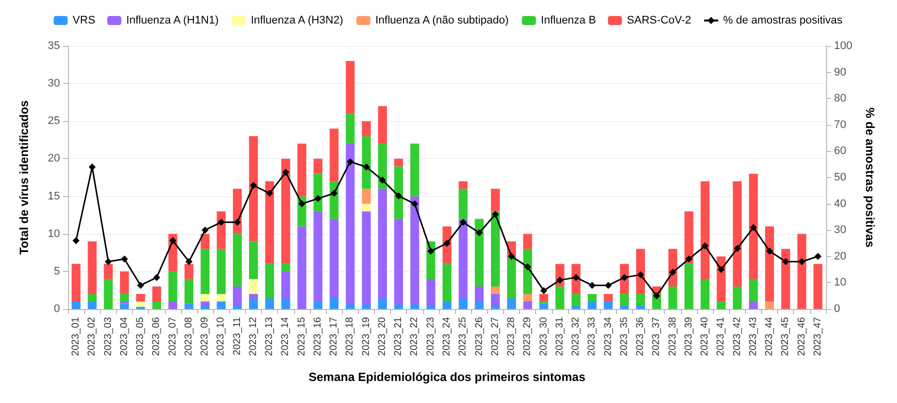 The image size is (897, 403). What do you see at coordinates (172, 20) in the screenshot?
I see `legend-label: Influenza A (H1N1)` at bounding box center [172, 20].